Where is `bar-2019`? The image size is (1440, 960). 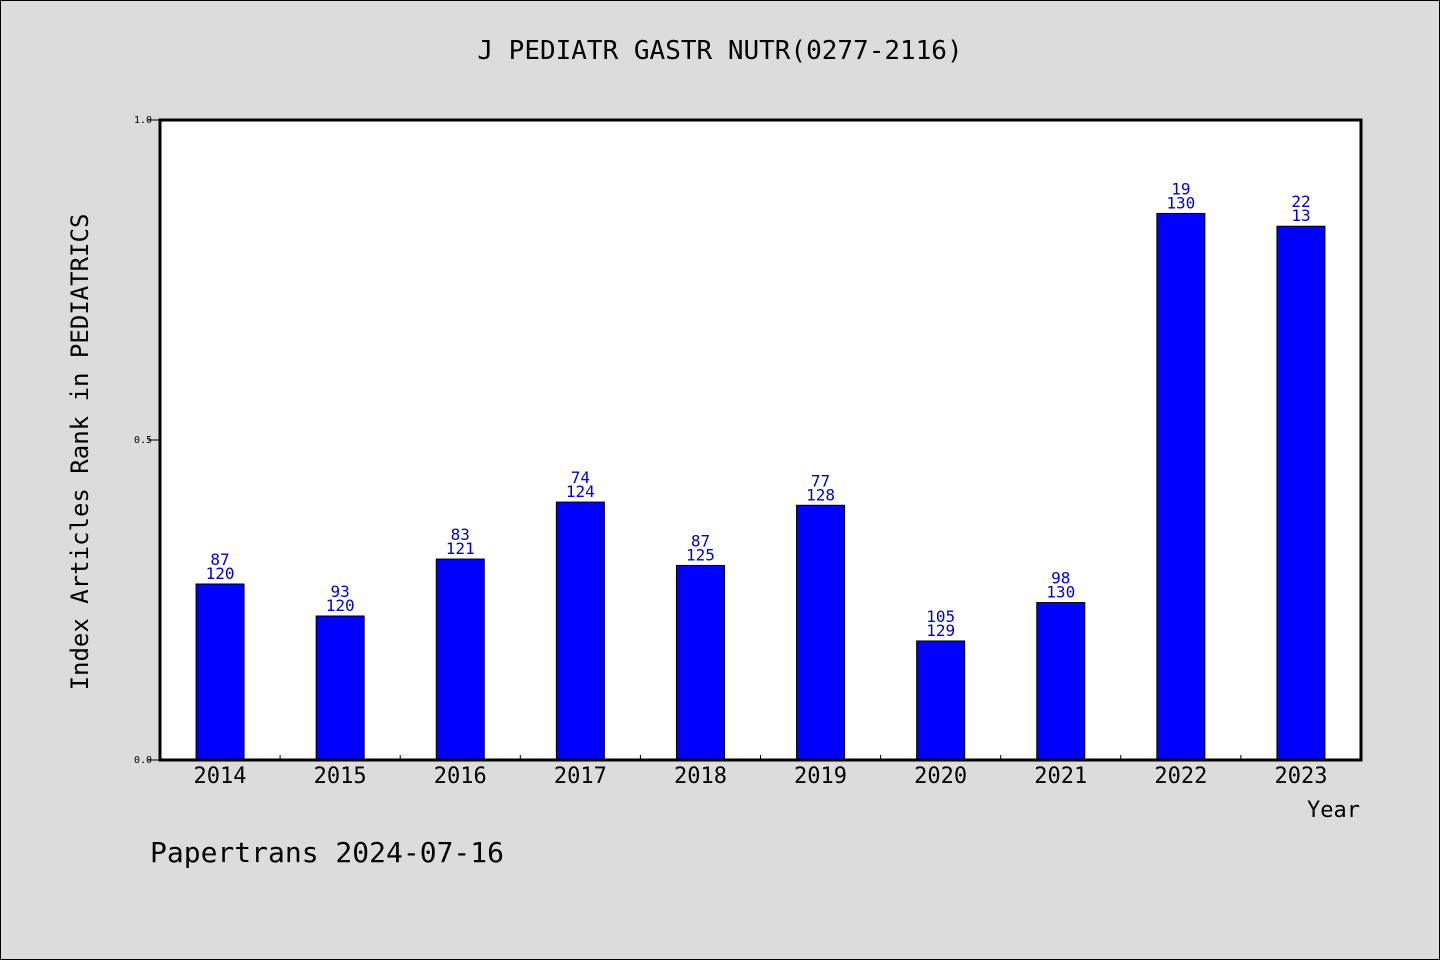
bar-2019 is located at coordinates (821, 632).